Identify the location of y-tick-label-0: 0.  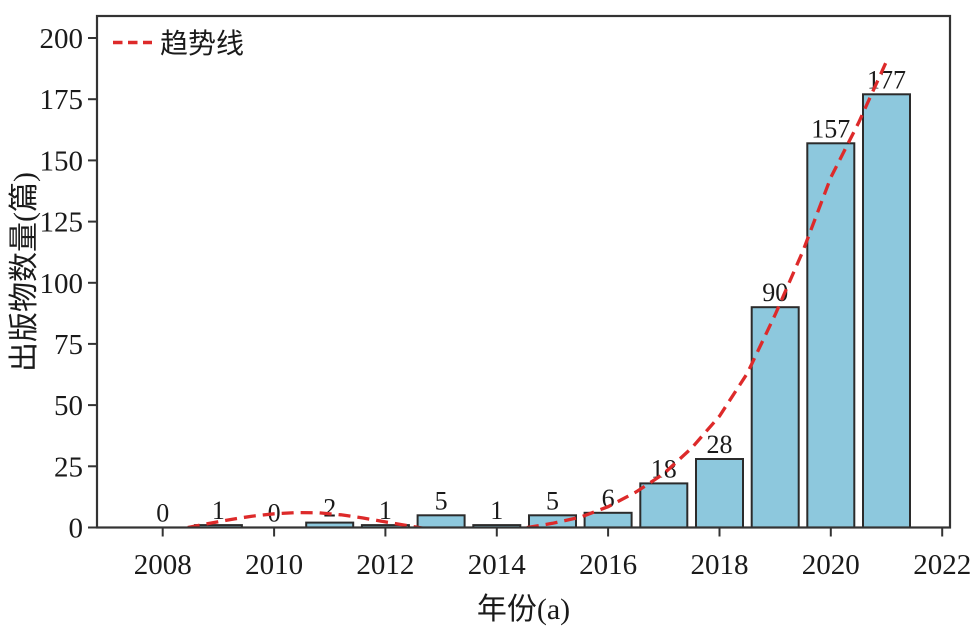
(76, 529).